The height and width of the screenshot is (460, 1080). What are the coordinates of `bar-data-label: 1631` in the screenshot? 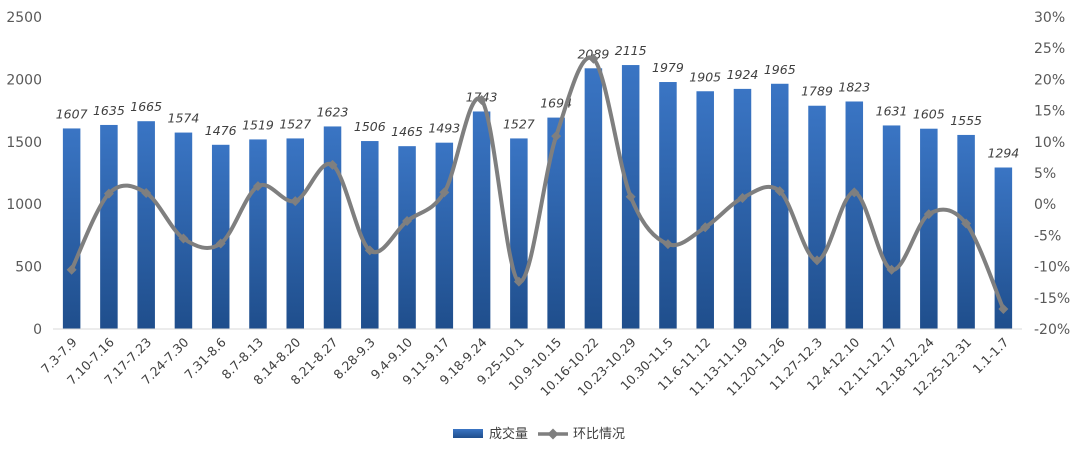 It's located at (892, 110).